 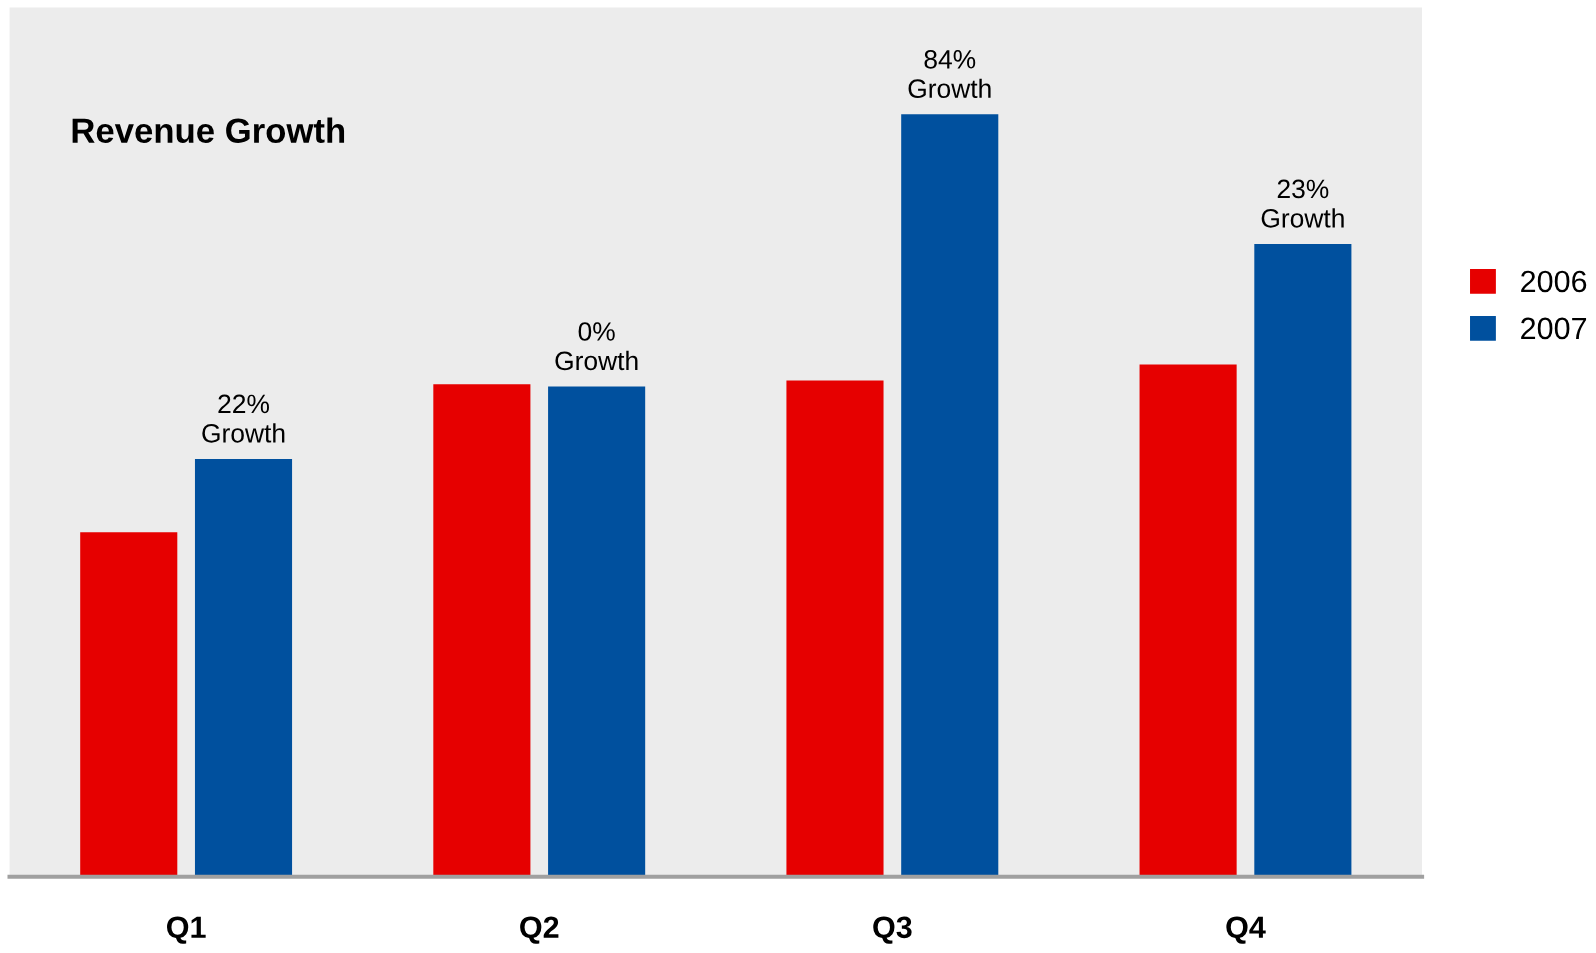 I want to click on legend-label: 2006, so click(x=1554, y=281).